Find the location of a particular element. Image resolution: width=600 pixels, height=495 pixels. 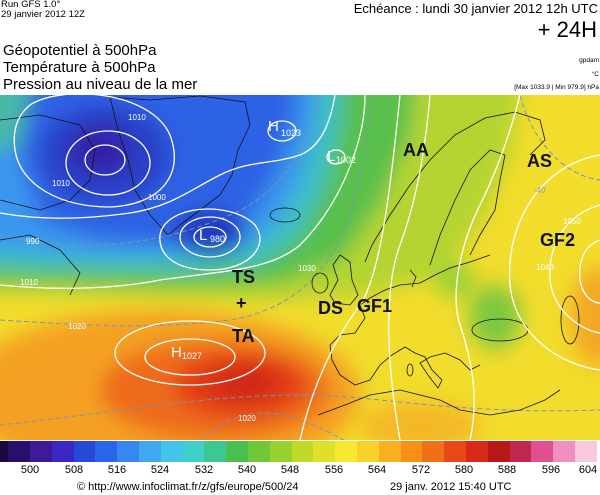

annotation-label: TS is located at coordinates (244, 277).